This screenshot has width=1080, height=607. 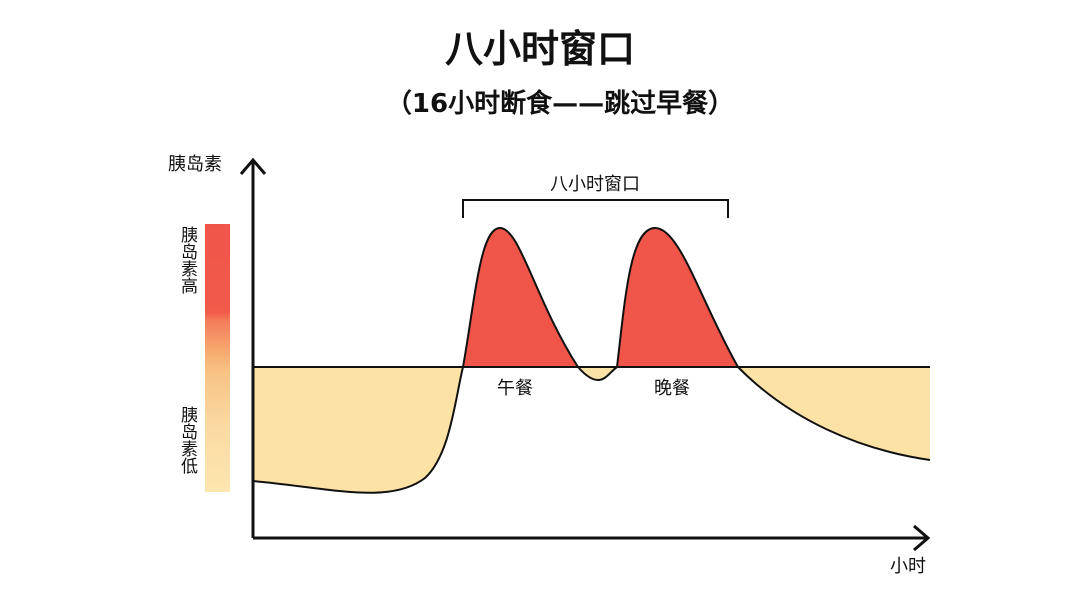 What do you see at coordinates (560, 103) in the screenshot?
I see `subtitle: （16小时断食——跳过早餐）` at bounding box center [560, 103].